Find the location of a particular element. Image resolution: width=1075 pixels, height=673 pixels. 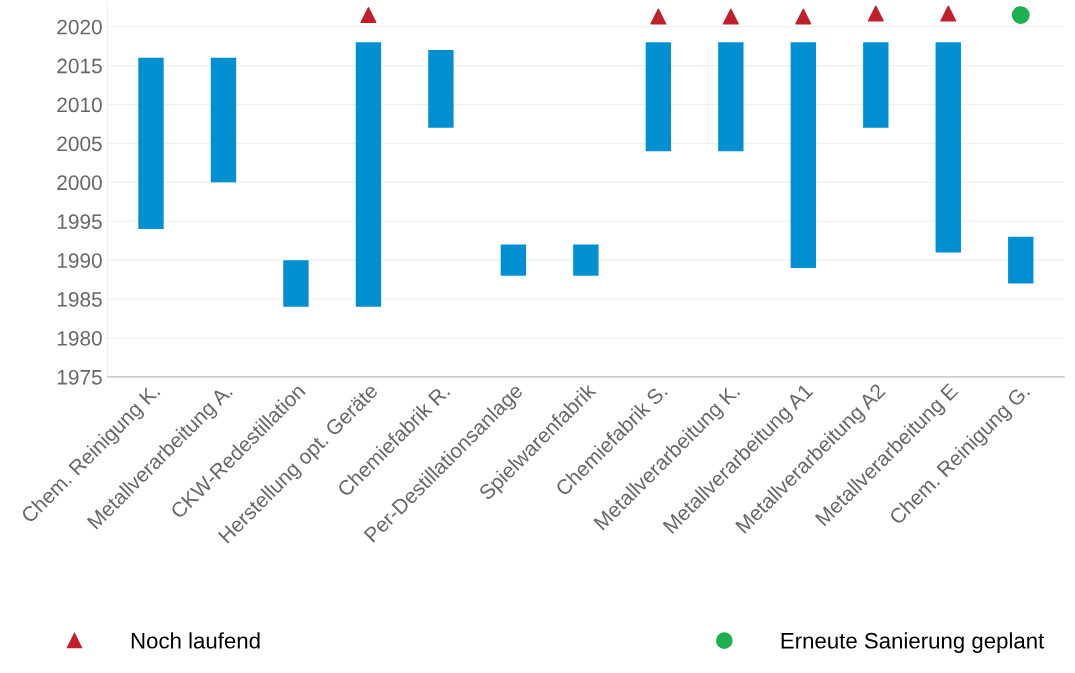

y-tick-label: 1985 is located at coordinates (79, 299).